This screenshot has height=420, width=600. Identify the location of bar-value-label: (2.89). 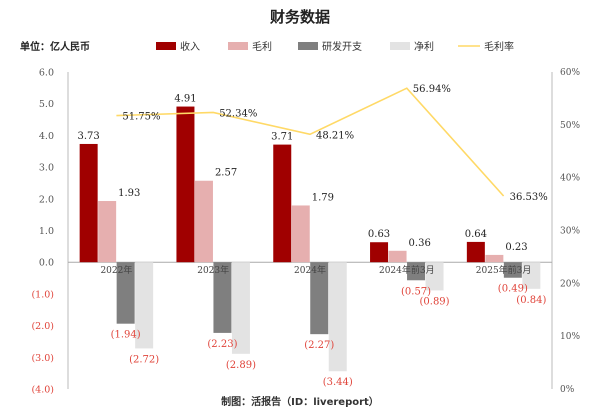
(241, 365).